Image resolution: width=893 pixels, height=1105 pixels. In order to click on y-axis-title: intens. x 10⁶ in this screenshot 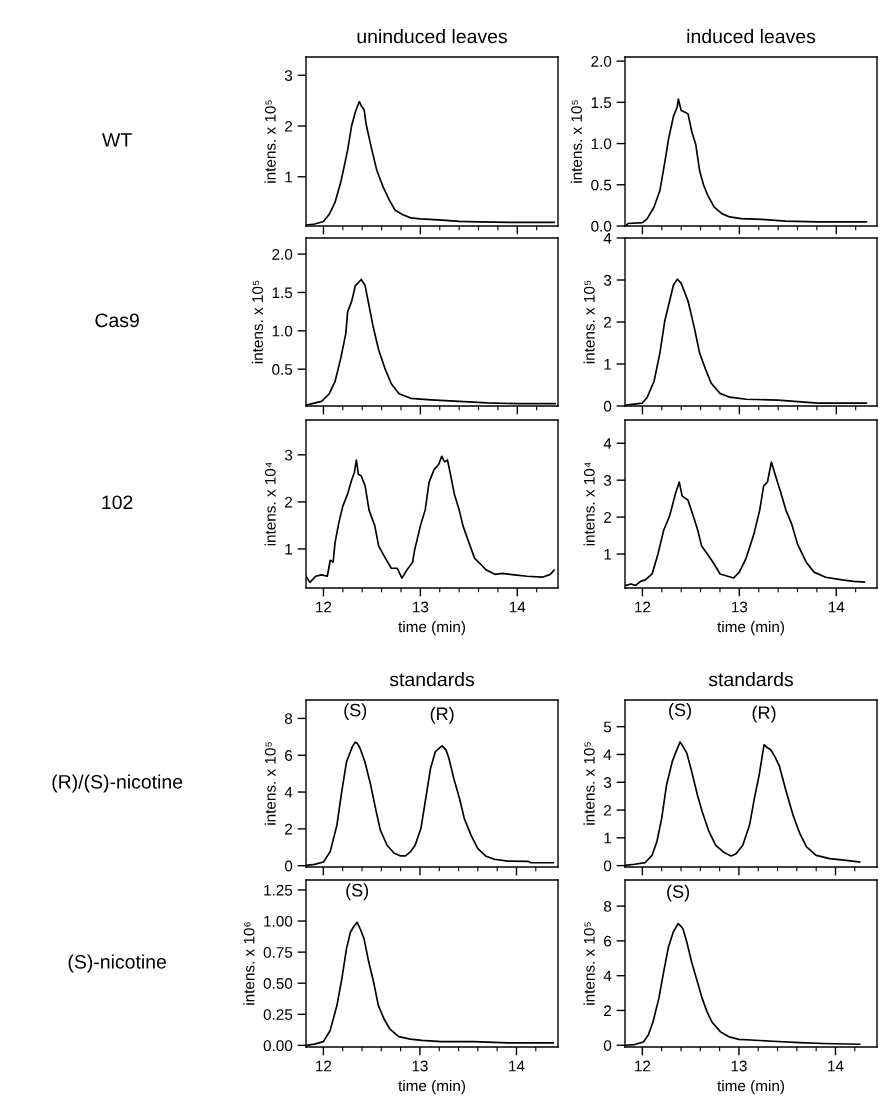, I will do `click(249, 963)`.